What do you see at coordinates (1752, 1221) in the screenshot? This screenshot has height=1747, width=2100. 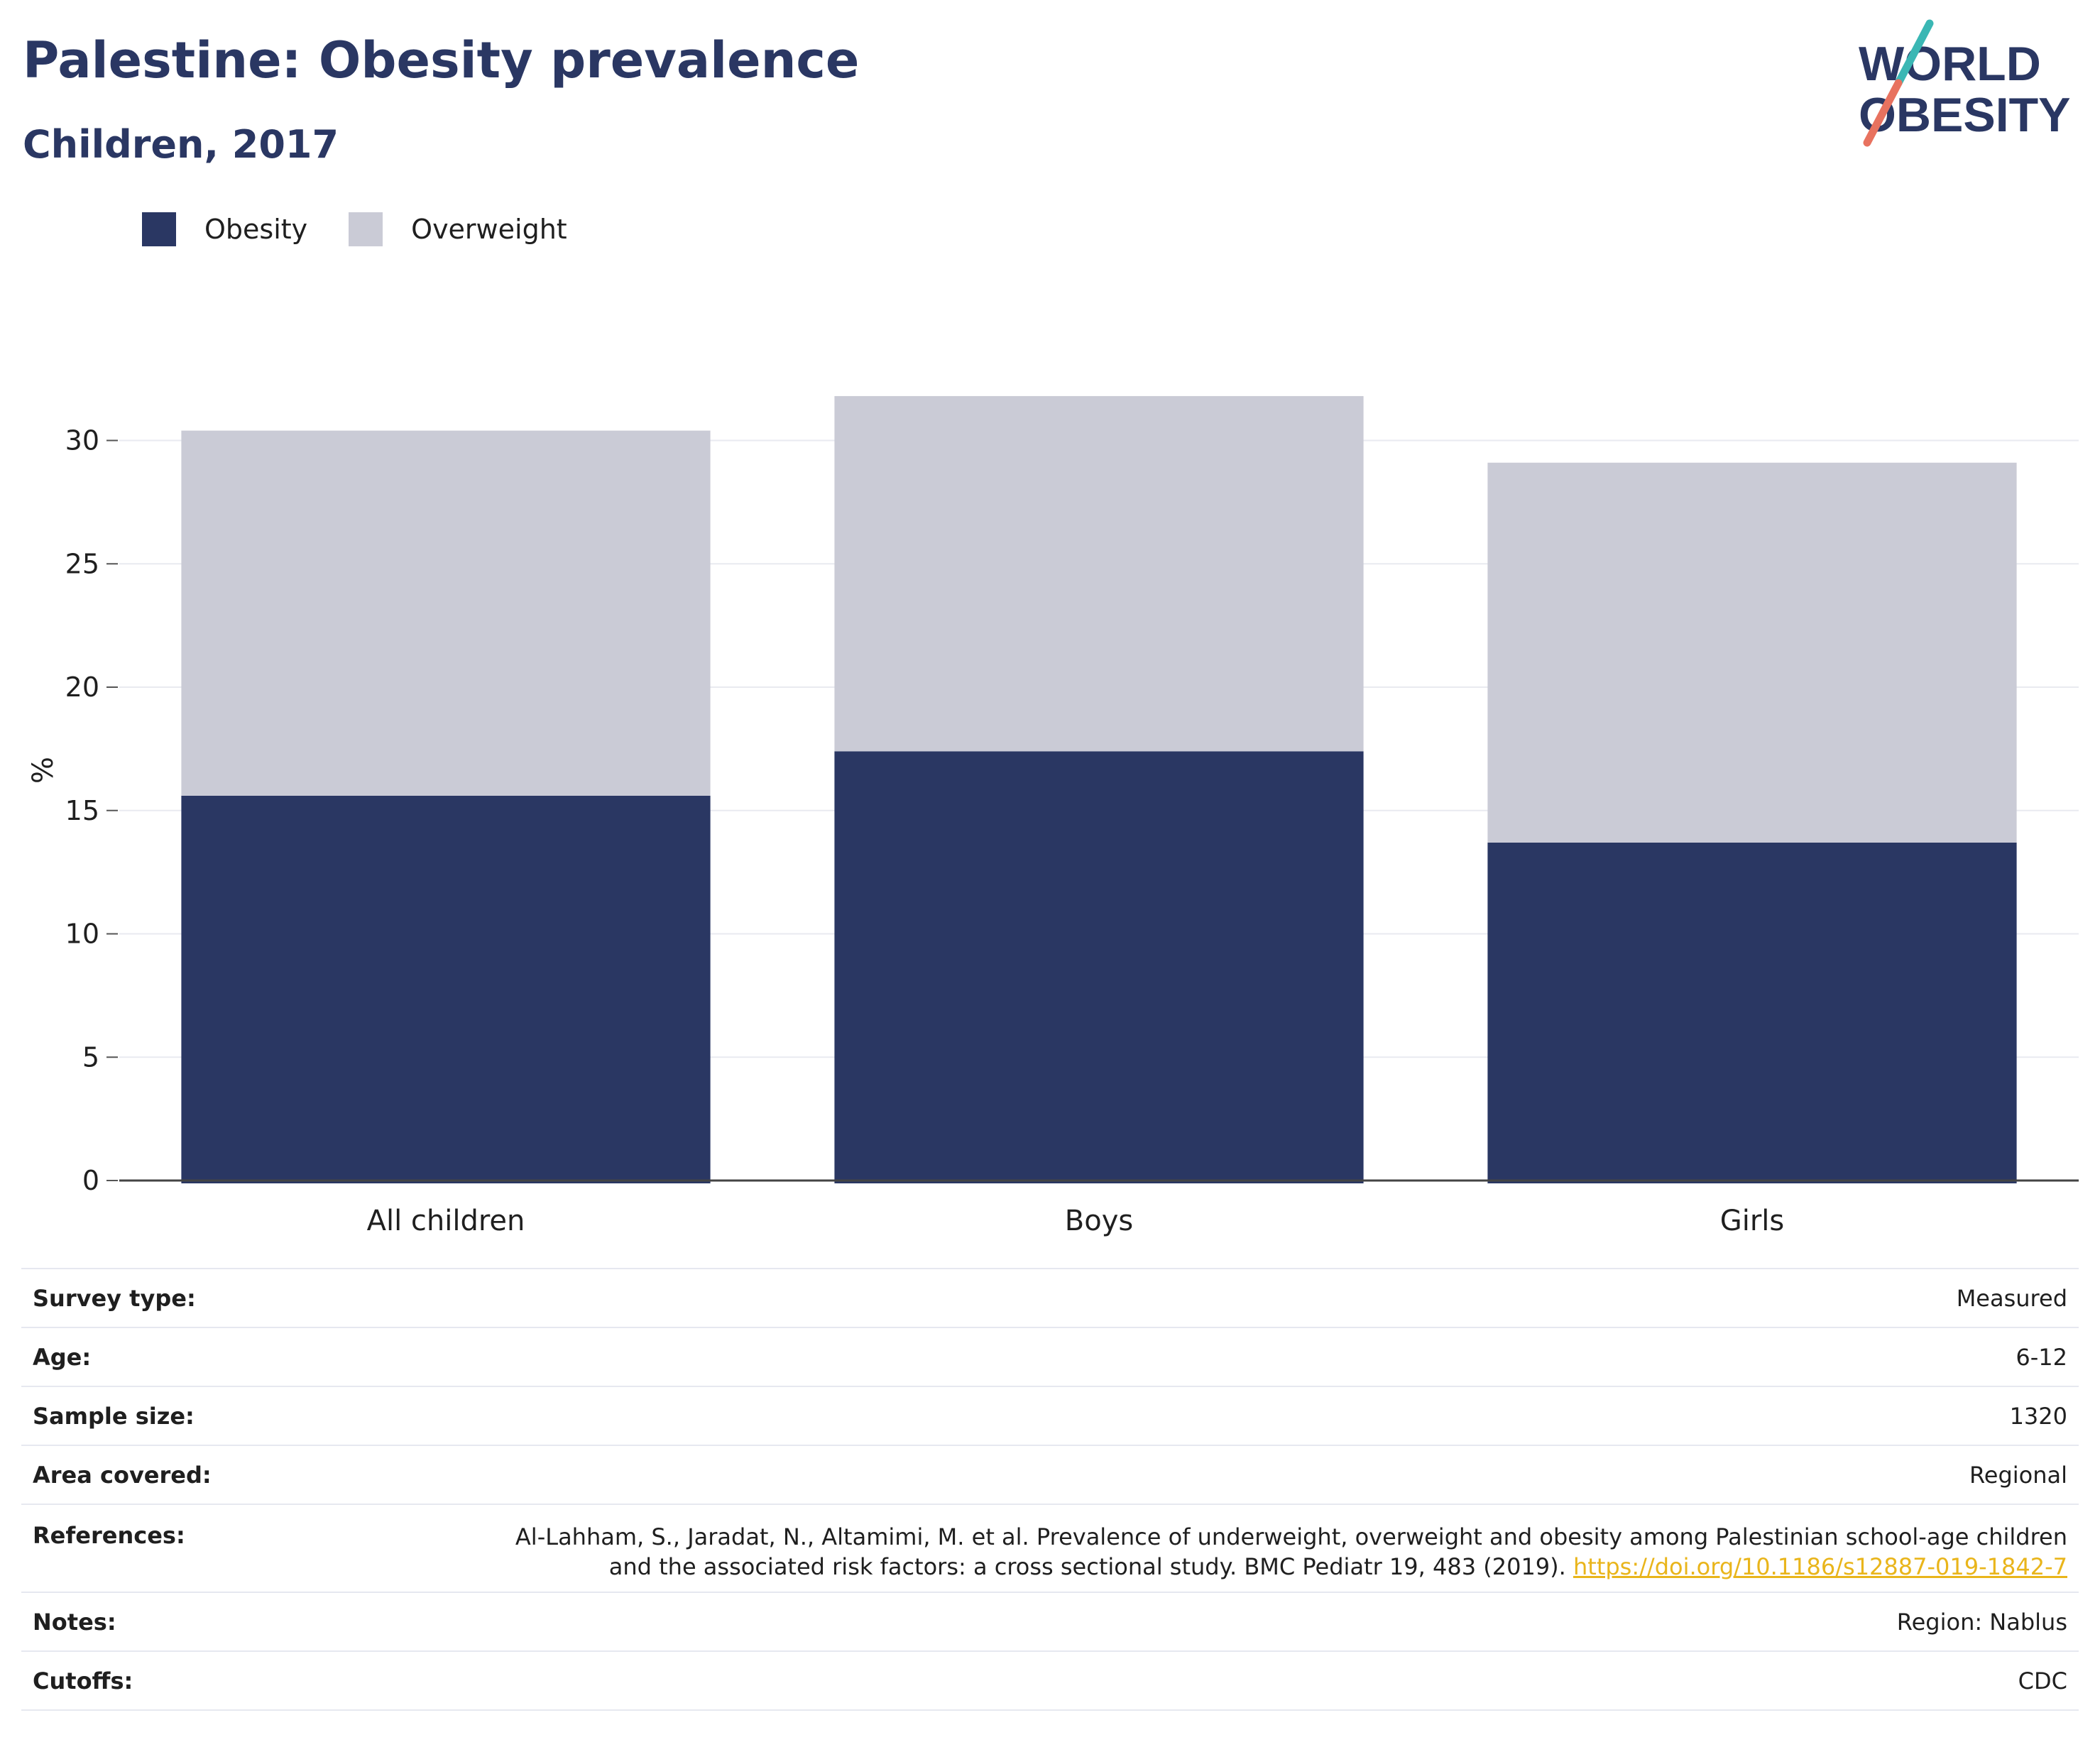 I see `x-tick-label: Girls` at bounding box center [1752, 1221].